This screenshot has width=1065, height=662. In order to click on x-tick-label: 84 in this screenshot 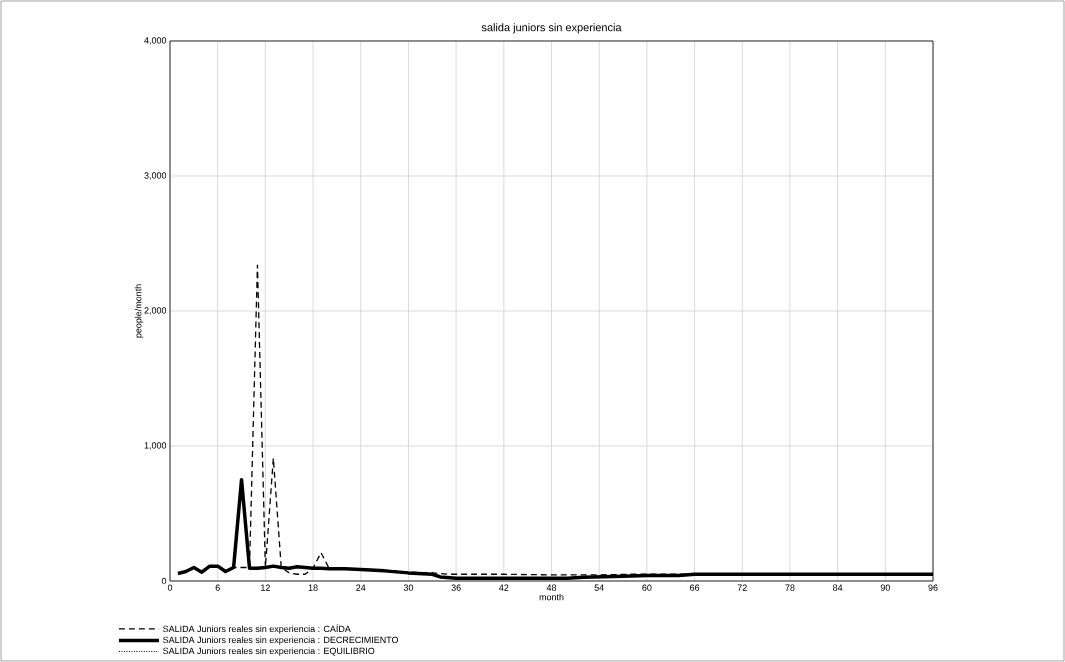, I will do `click(838, 587)`.